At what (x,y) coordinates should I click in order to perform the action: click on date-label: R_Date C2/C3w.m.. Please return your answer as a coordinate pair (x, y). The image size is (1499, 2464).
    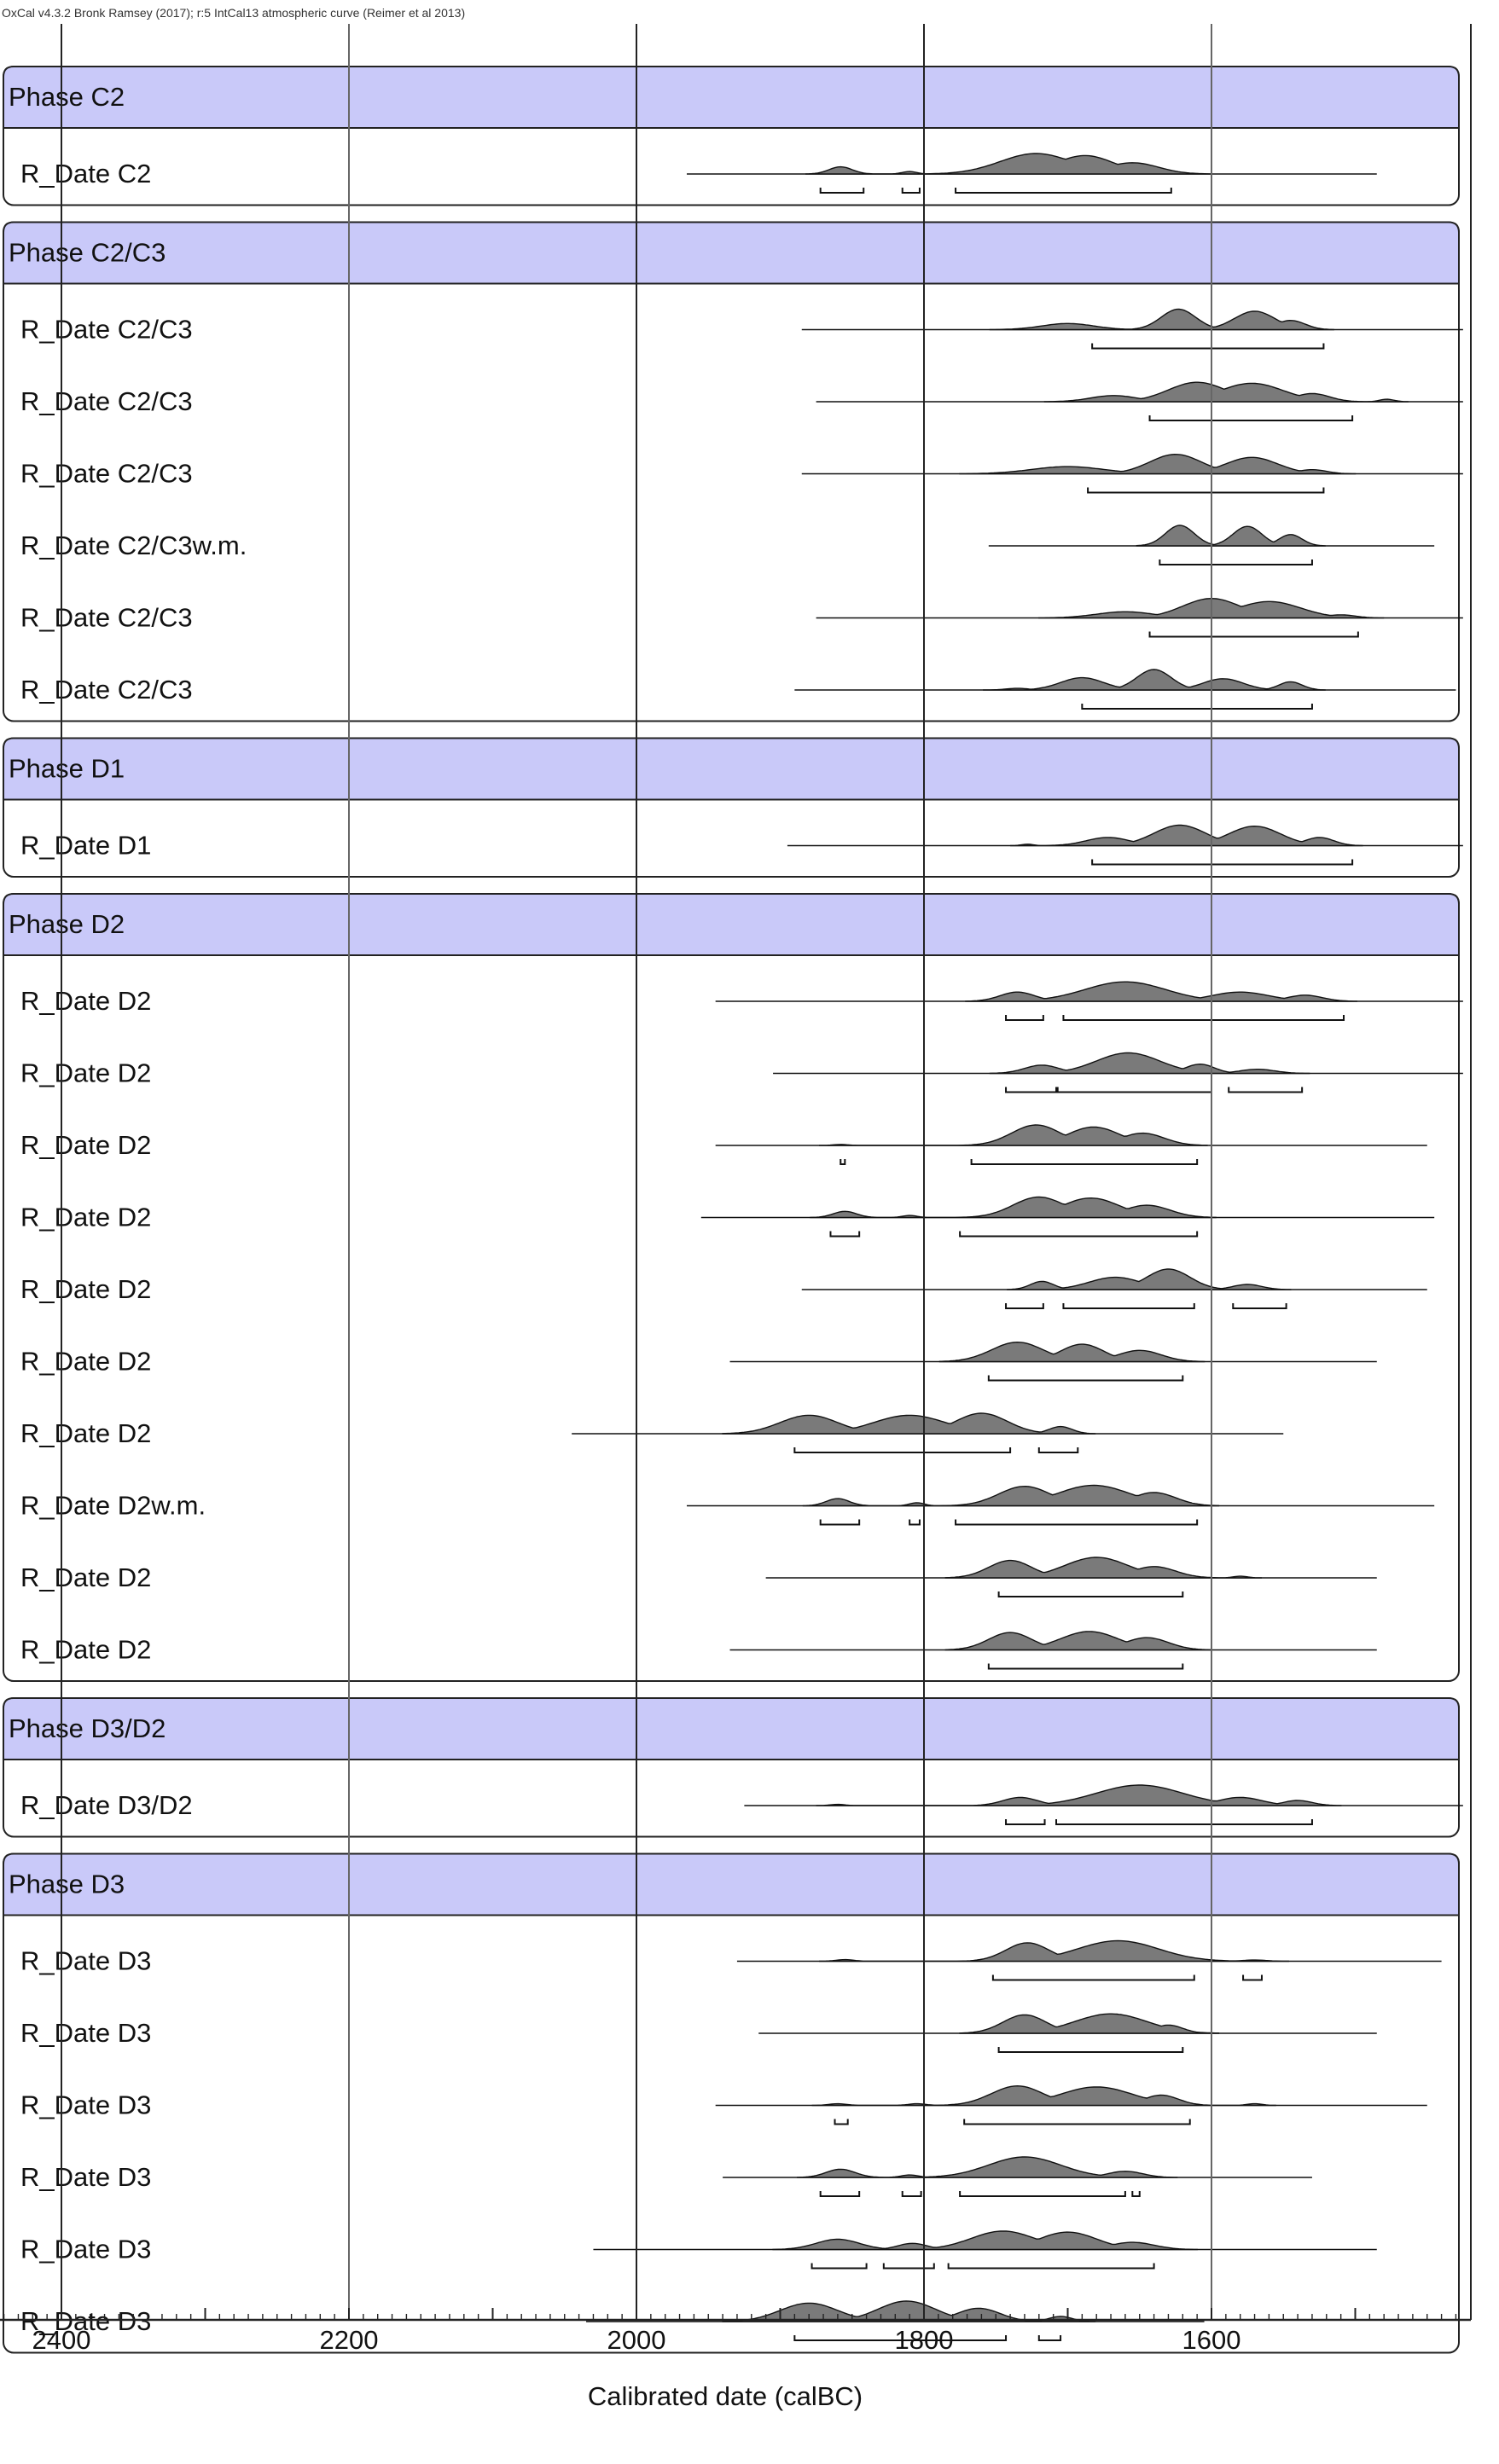
    Looking at the image, I should click on (134, 545).